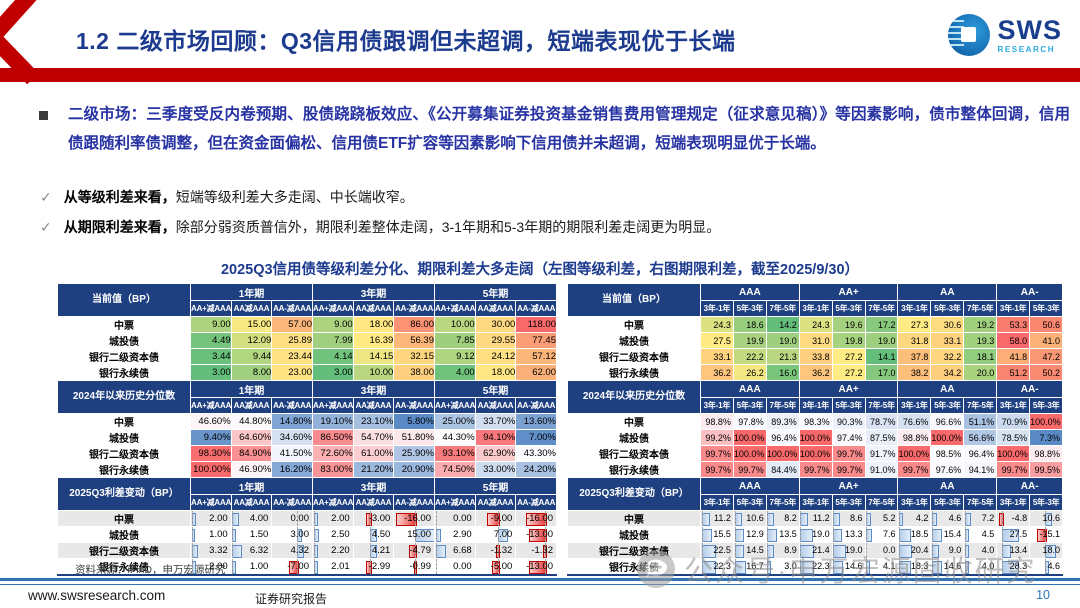 Image resolution: width=1080 pixels, height=608 pixels. I want to click on percentile-cell: 94.1%, so click(980, 469).